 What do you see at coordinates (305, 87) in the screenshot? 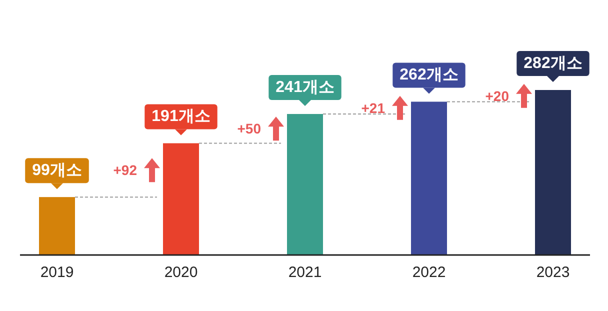
I see `data-label: 241개소` at bounding box center [305, 87].